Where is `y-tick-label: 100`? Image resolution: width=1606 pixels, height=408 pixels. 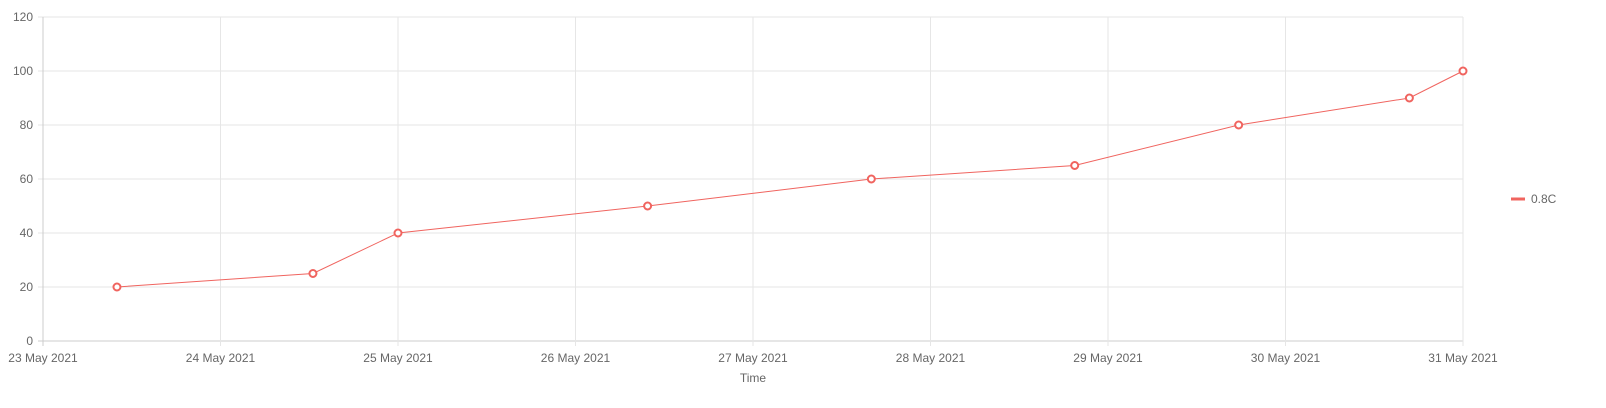 y-tick-label: 100 is located at coordinates (23, 71).